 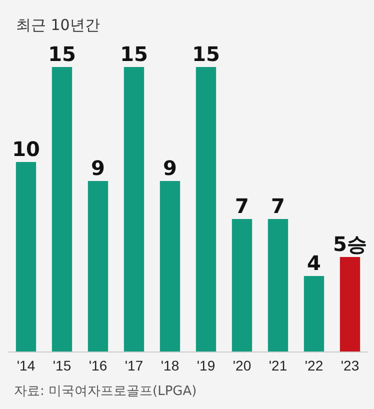 I want to click on x-tick-label: '19, so click(x=206, y=365).